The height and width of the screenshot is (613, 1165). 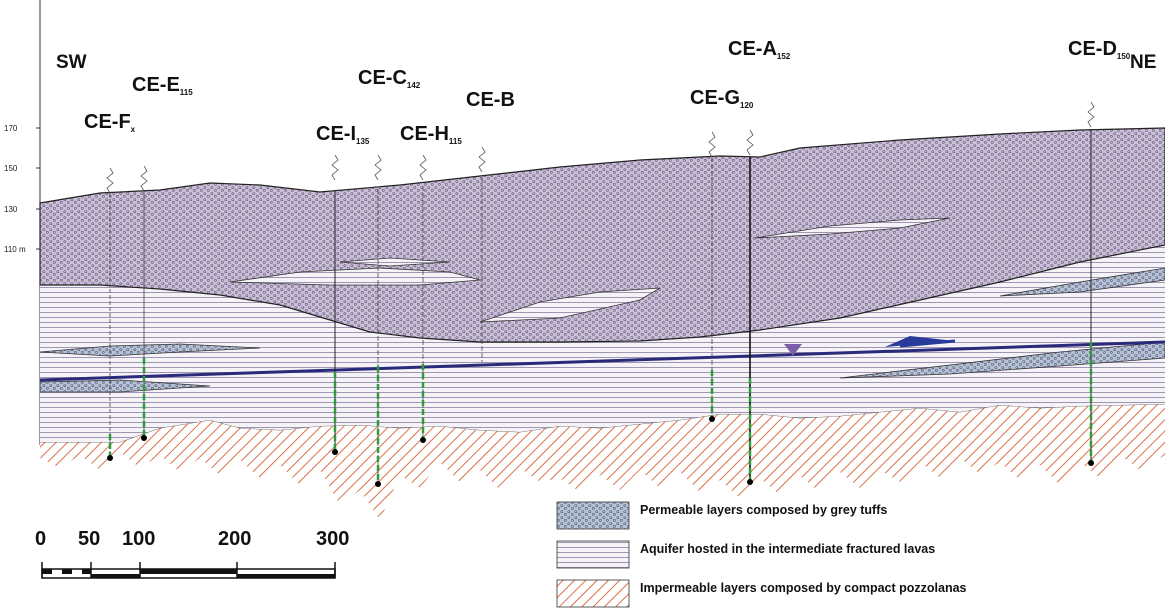 I want to click on scale-tick-50: 50, so click(x=89, y=539).